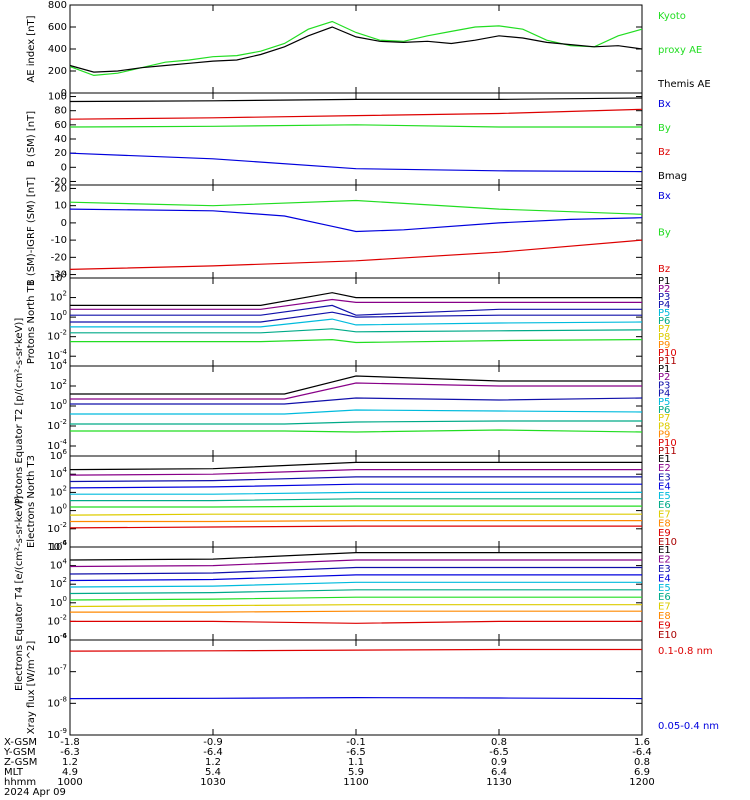  What do you see at coordinates (664, 104) in the screenshot?
I see `legend-label: Bx` at bounding box center [664, 104].